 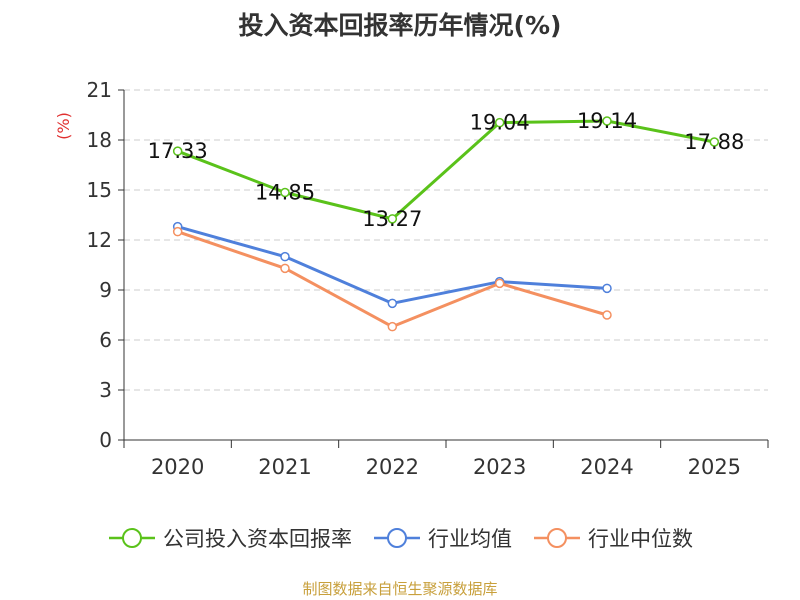 I want to click on data-label: 13.27, so click(x=392, y=219).